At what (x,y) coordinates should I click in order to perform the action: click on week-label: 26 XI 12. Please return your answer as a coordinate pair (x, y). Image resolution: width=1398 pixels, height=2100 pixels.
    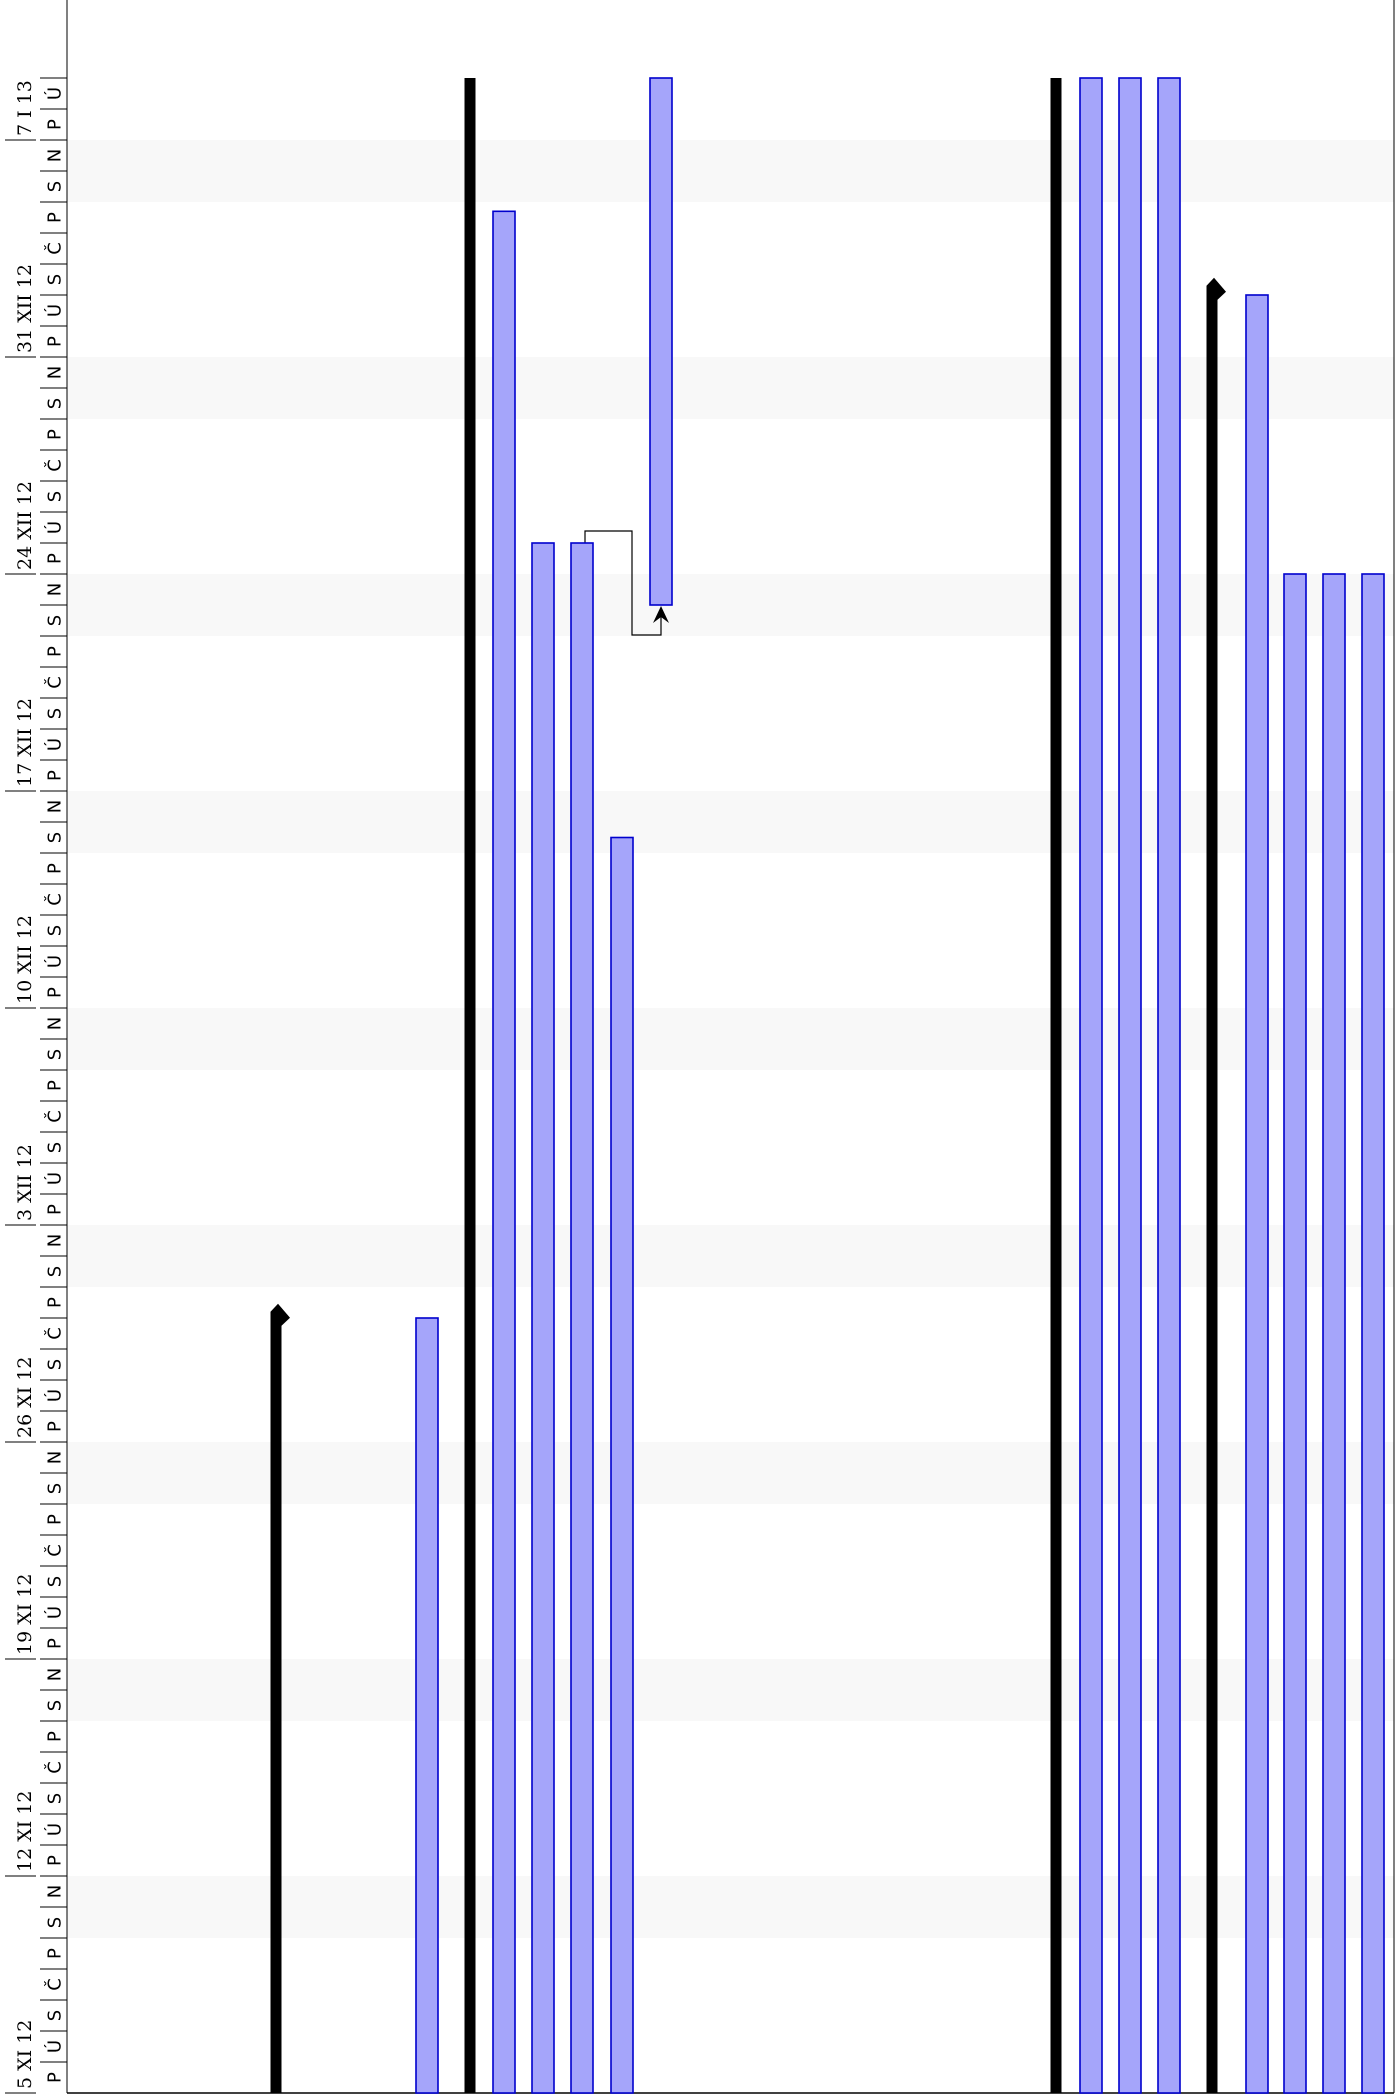
    Looking at the image, I should click on (25, 1397).